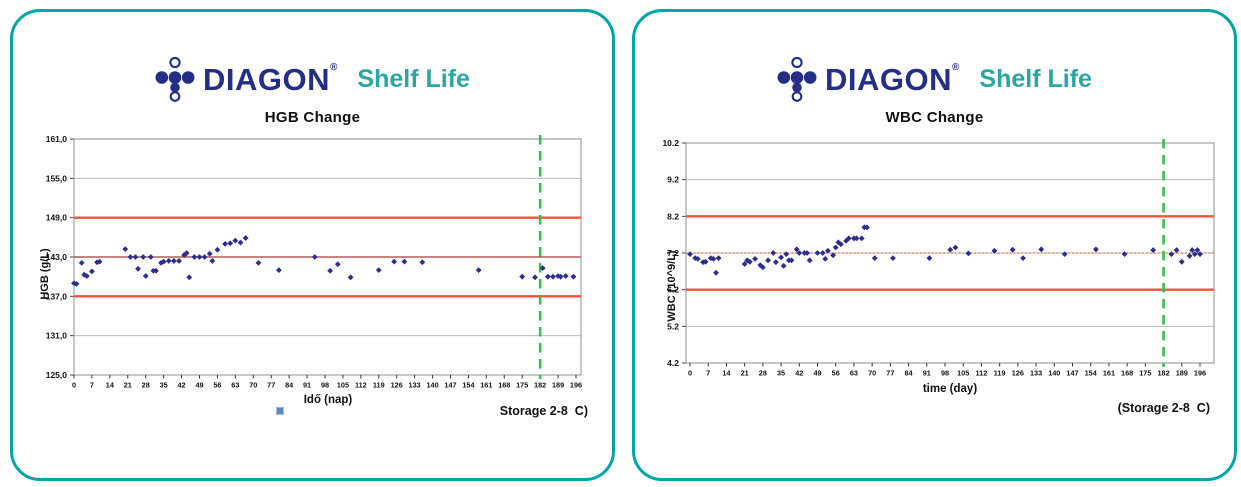 This screenshot has width=1241, height=487. What do you see at coordinates (57, 218) in the screenshot?
I see `y-tick-label: 149,0` at bounding box center [57, 218].